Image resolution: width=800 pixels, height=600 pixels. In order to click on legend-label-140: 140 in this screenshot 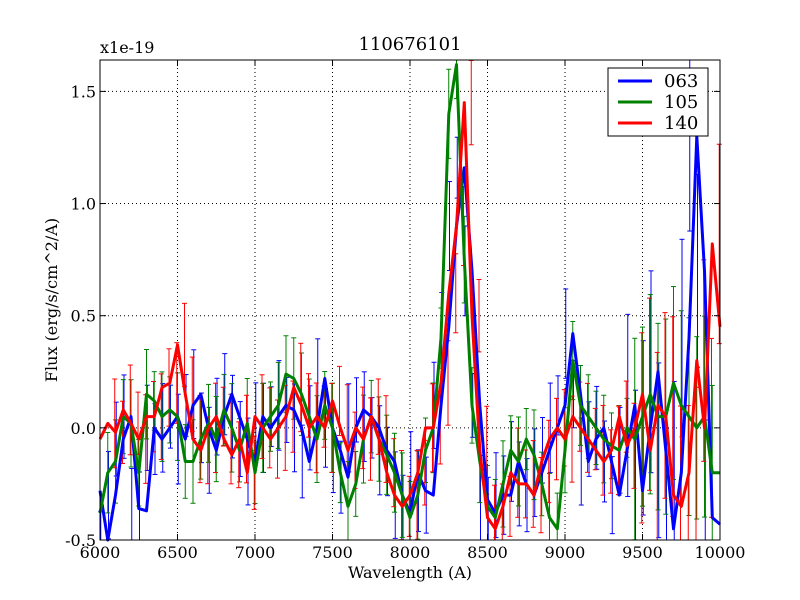, I will do `click(681, 123)`.